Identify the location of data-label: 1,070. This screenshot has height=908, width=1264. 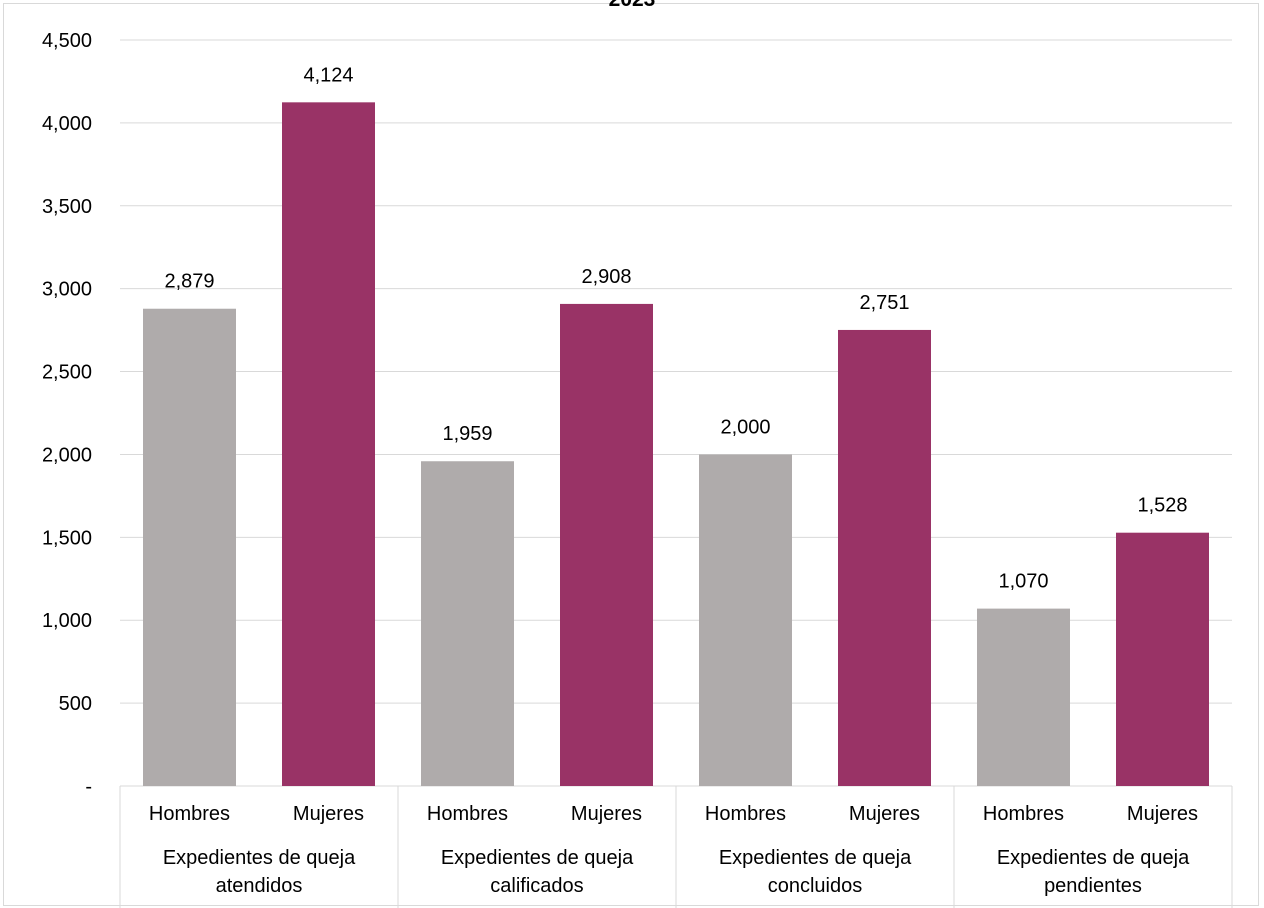
(1023, 582).